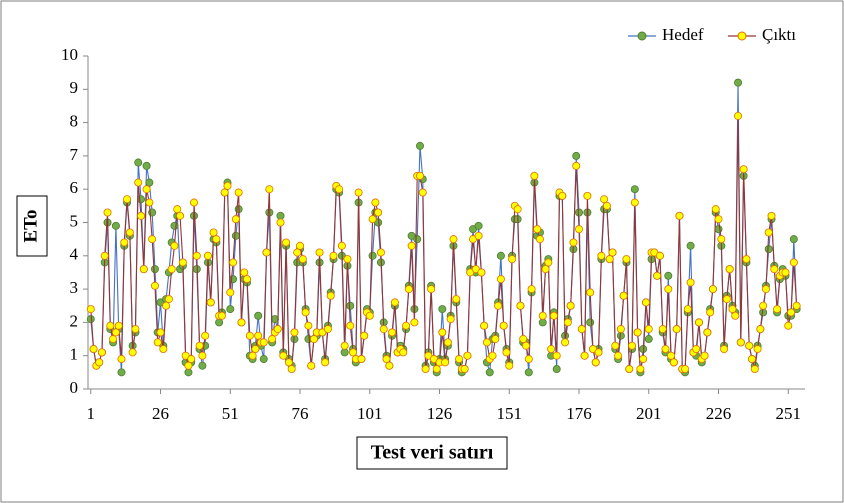  Describe the element at coordinates (579, 413) in the screenshot. I see `x-tick-label: 176` at that location.